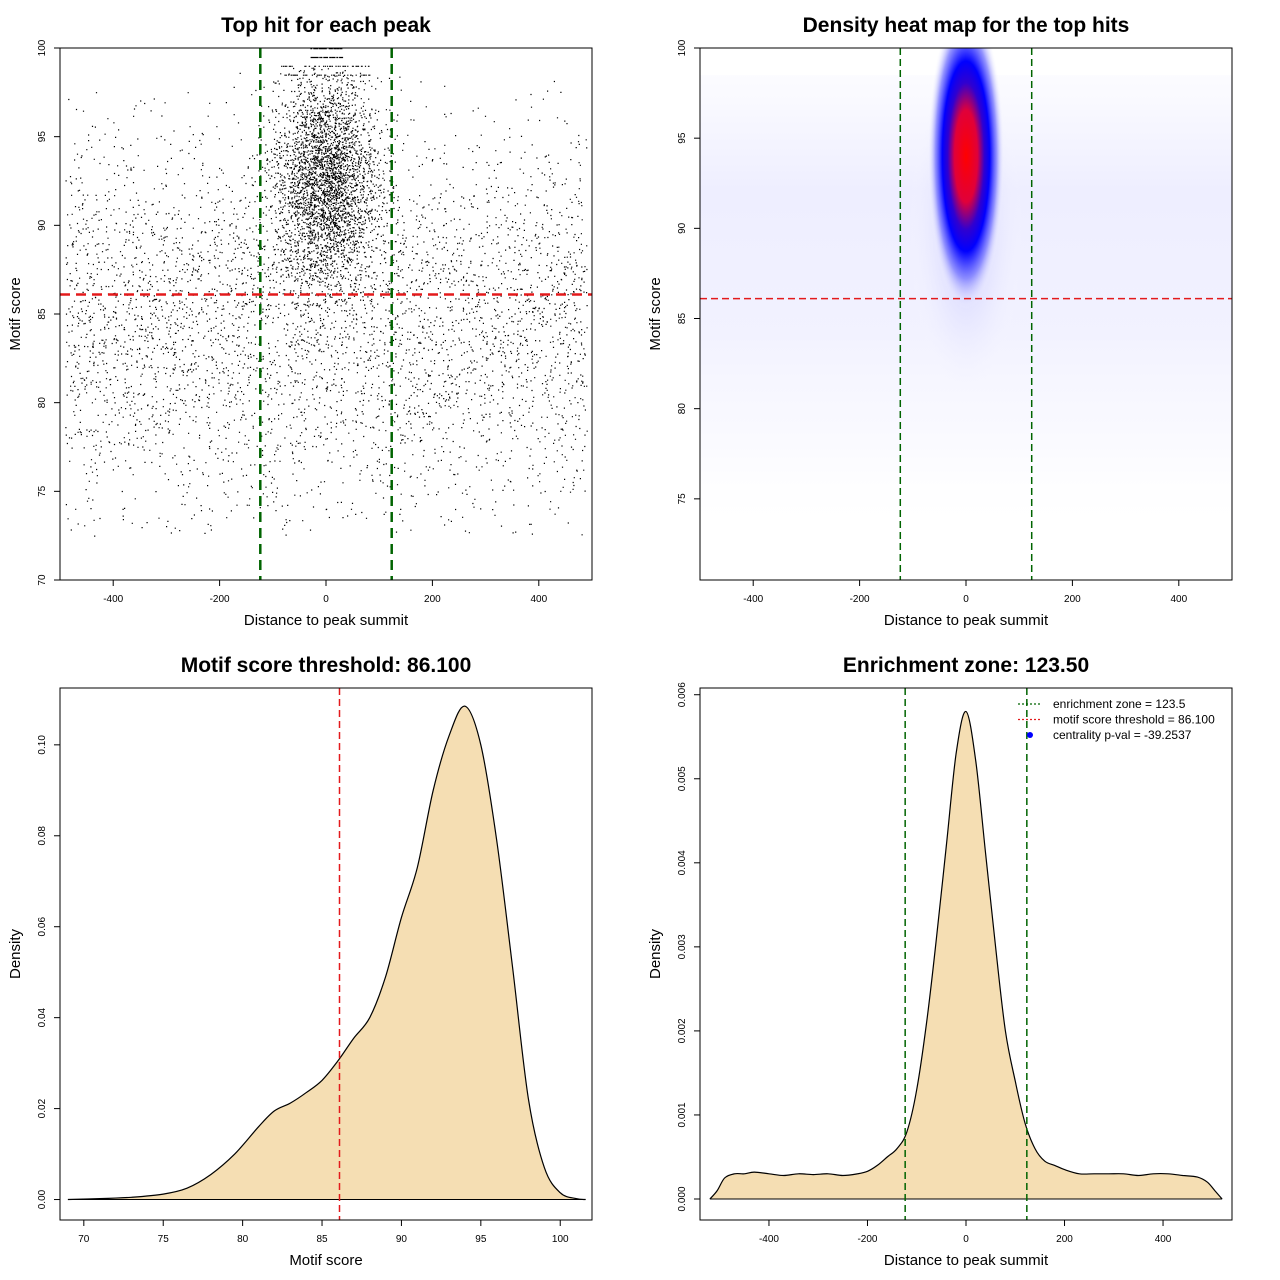  Describe the element at coordinates (481, 1239) in the screenshot. I see `x-tick-label: 95` at that location.